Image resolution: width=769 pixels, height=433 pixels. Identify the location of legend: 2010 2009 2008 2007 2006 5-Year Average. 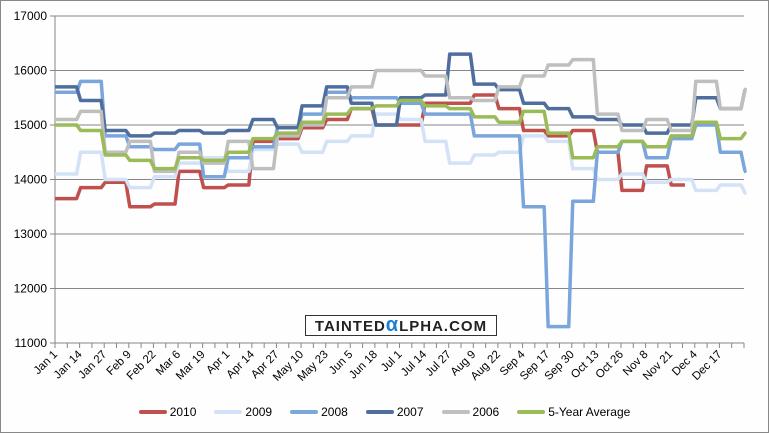
(384, 412).